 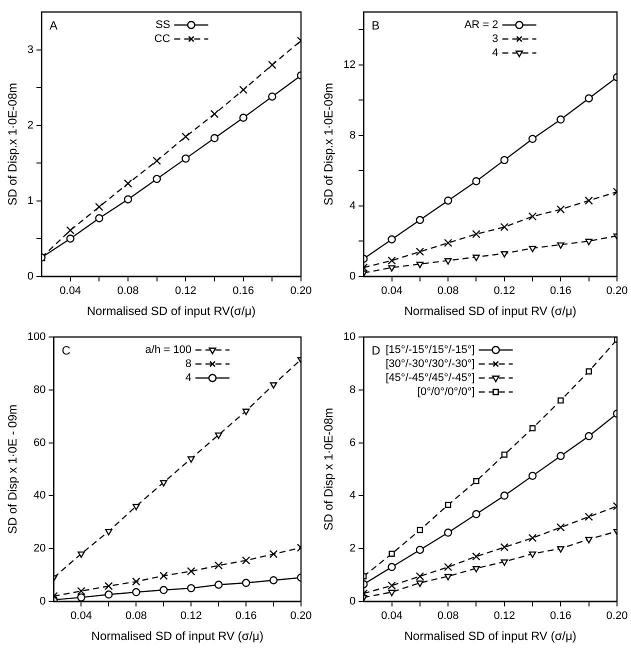 What do you see at coordinates (40, 496) in the screenshot?
I see `y-tick-label: 40` at bounding box center [40, 496].